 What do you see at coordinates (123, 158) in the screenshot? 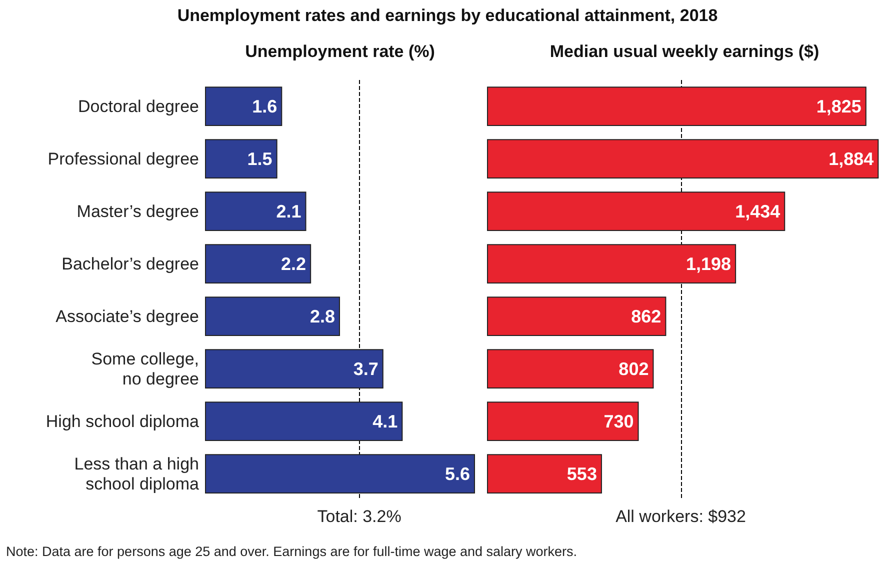
I see `y-tick-label: Professional degree` at bounding box center [123, 158].